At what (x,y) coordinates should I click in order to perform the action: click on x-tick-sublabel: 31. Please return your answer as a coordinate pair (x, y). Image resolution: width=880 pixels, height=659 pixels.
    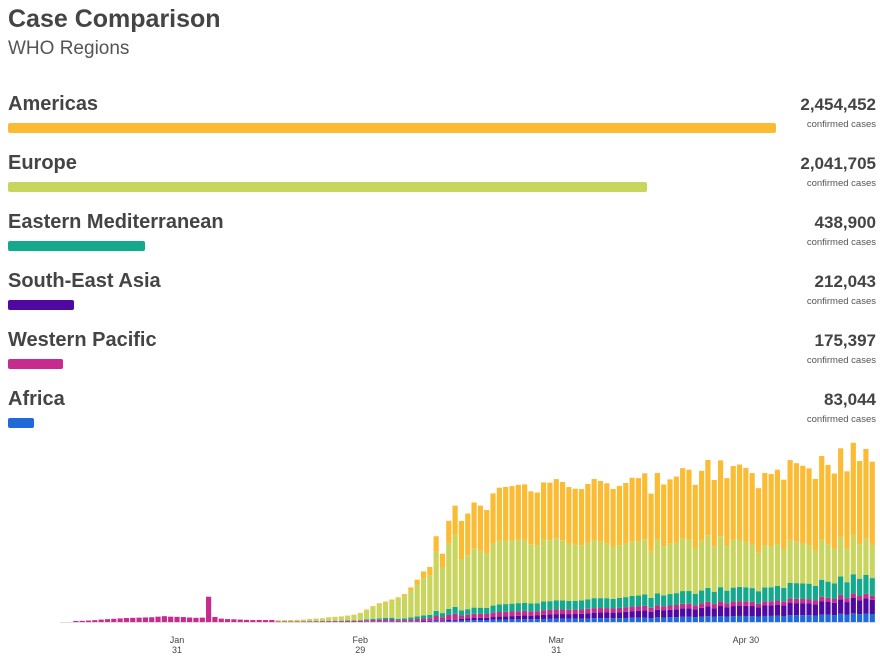
    Looking at the image, I should click on (556, 650).